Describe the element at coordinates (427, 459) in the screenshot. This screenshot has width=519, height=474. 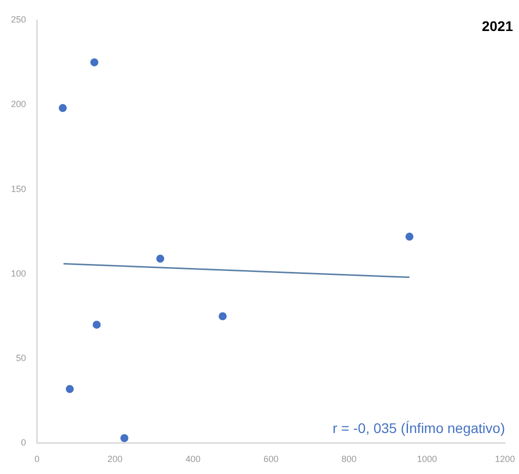
I see `x-tick-label: 1000` at that location.